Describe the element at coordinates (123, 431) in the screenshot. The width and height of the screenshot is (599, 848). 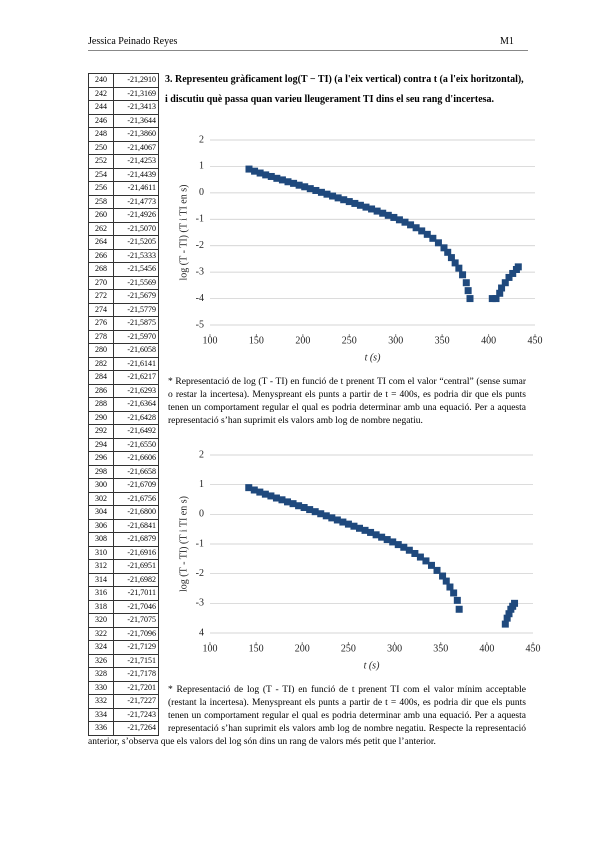
I see `table-row: 292 -21,6492` at that location.